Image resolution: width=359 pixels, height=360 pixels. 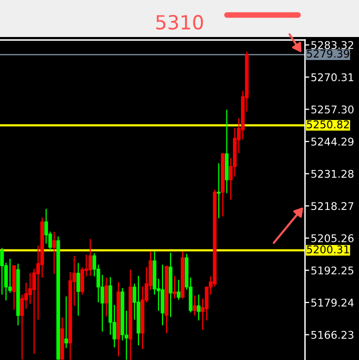 What do you see at coordinates (328, 124) in the screenshot?
I see `ref-line-label: 5250.82` at bounding box center [328, 124].